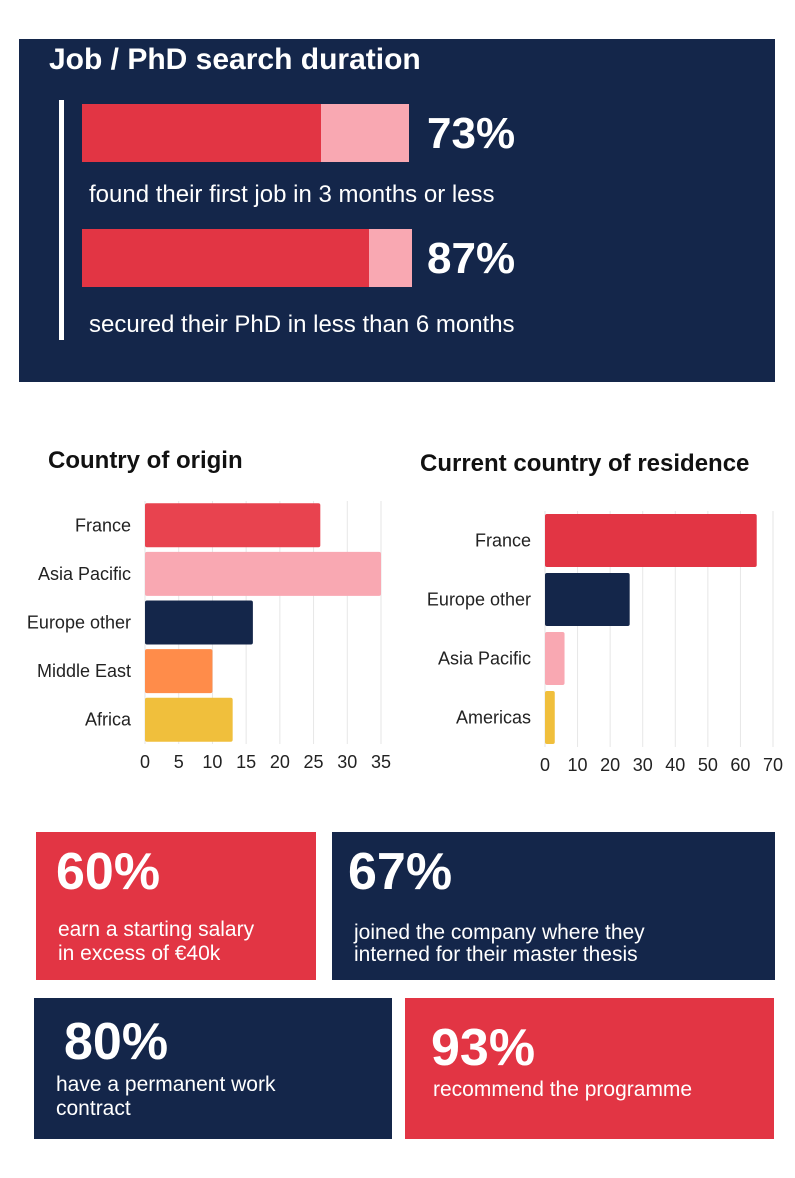 This screenshot has width=795, height=1178. Describe the element at coordinates (400, 872) in the screenshot. I see `stat-card-value: 67%` at that location.